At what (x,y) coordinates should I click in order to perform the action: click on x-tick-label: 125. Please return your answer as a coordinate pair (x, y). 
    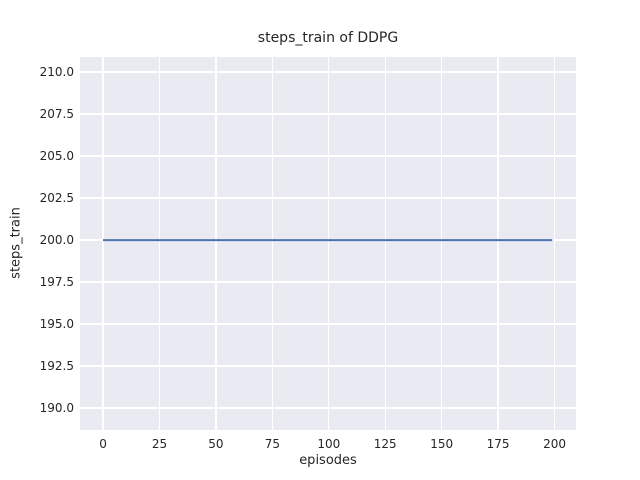
    Looking at the image, I should click on (385, 444).